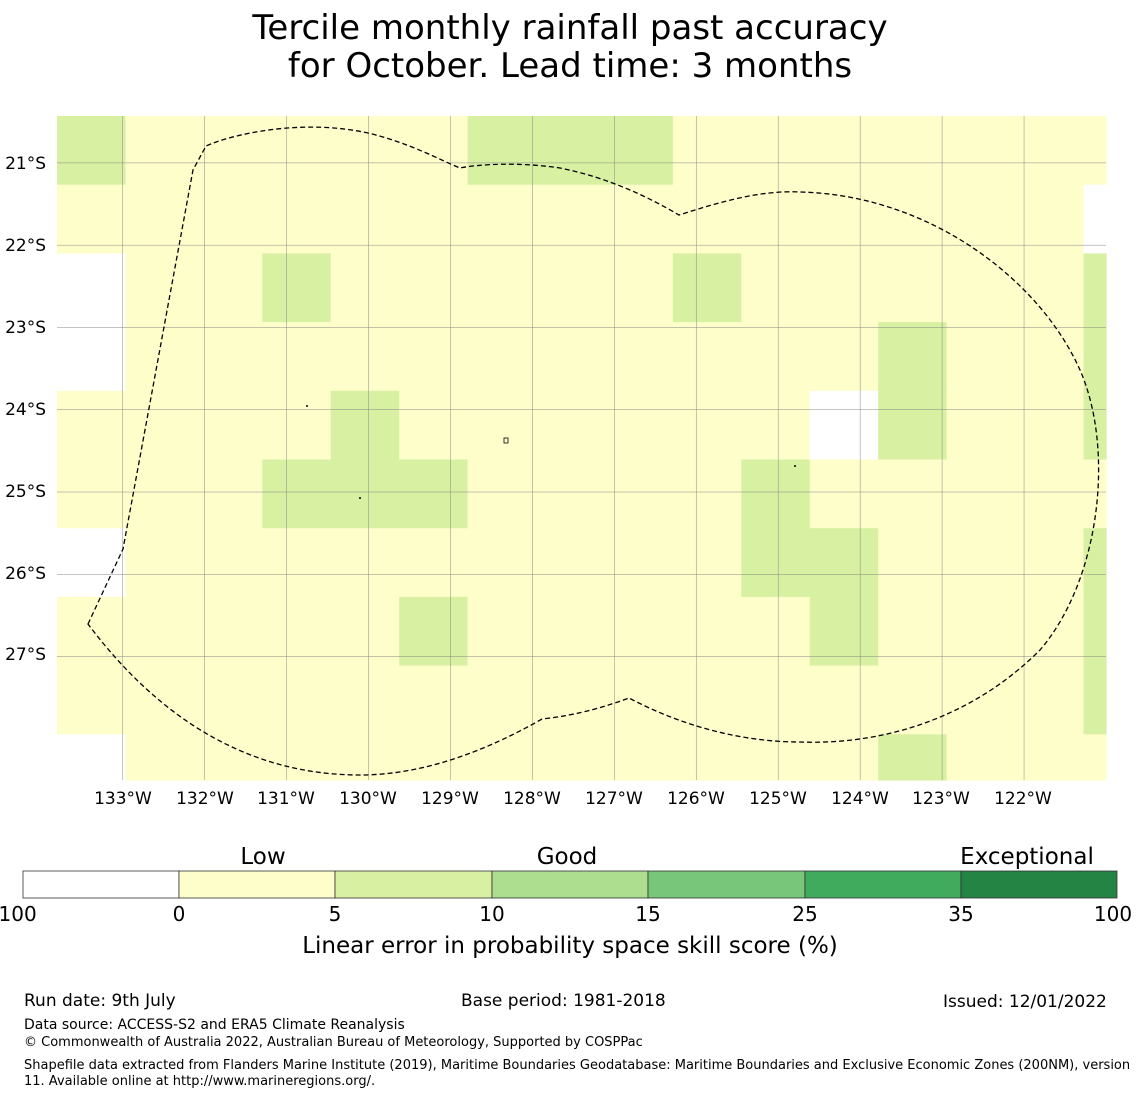 The width and height of the screenshot is (1140, 1095). What do you see at coordinates (1027, 857) in the screenshot?
I see `colorbar-category-exceptional: Exceptional` at bounding box center [1027, 857].